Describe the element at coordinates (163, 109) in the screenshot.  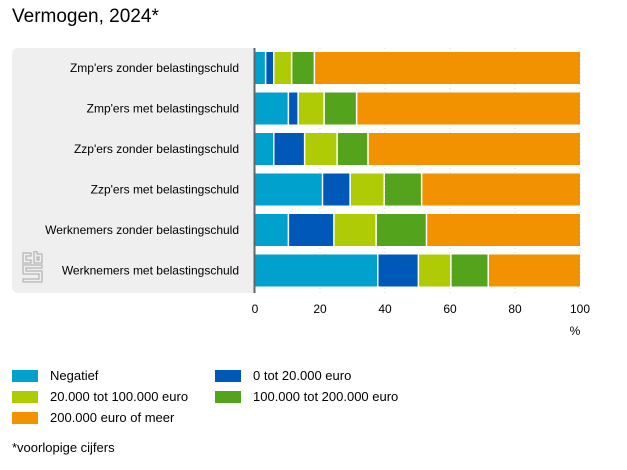
I see `category-label: Zmp'ers met belastingschuld` at that location.